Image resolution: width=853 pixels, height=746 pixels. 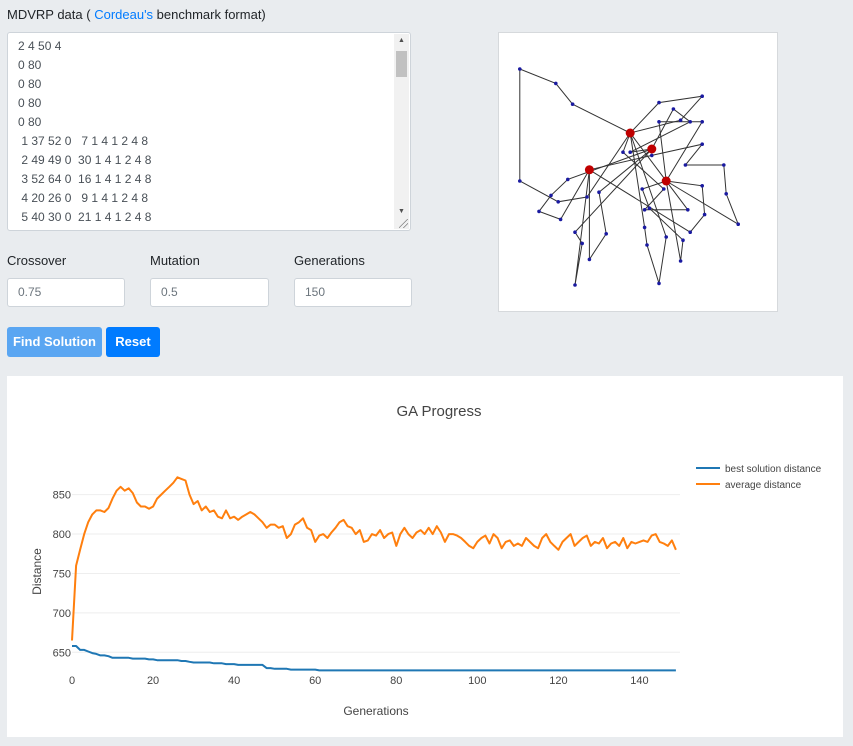 What do you see at coordinates (49, 14) in the screenshot?
I see `data-header-prefix: MDVRP data (` at bounding box center [49, 14].